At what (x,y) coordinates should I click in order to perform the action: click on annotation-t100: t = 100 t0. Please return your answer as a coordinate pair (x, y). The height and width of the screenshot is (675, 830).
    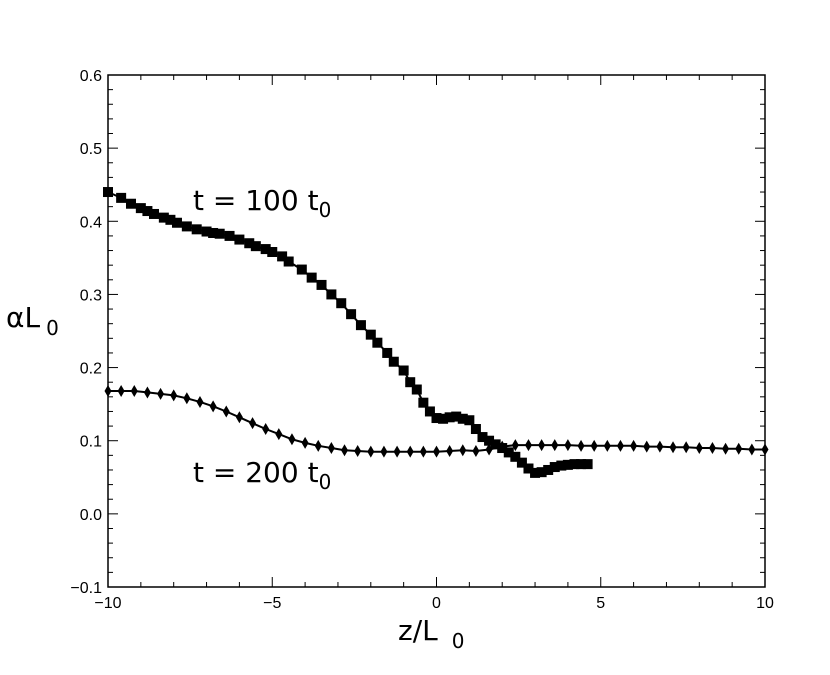
    Looking at the image, I should click on (262, 203).